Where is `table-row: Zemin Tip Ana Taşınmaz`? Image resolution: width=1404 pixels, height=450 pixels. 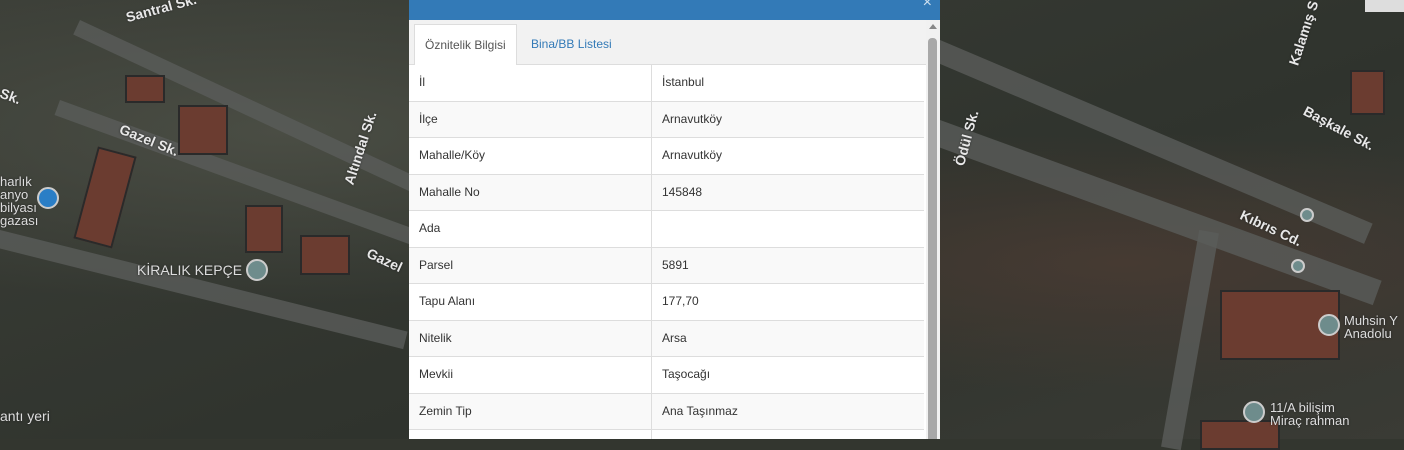 table-row: Zemin Tip Ana Taşınmaz is located at coordinates (666, 411).